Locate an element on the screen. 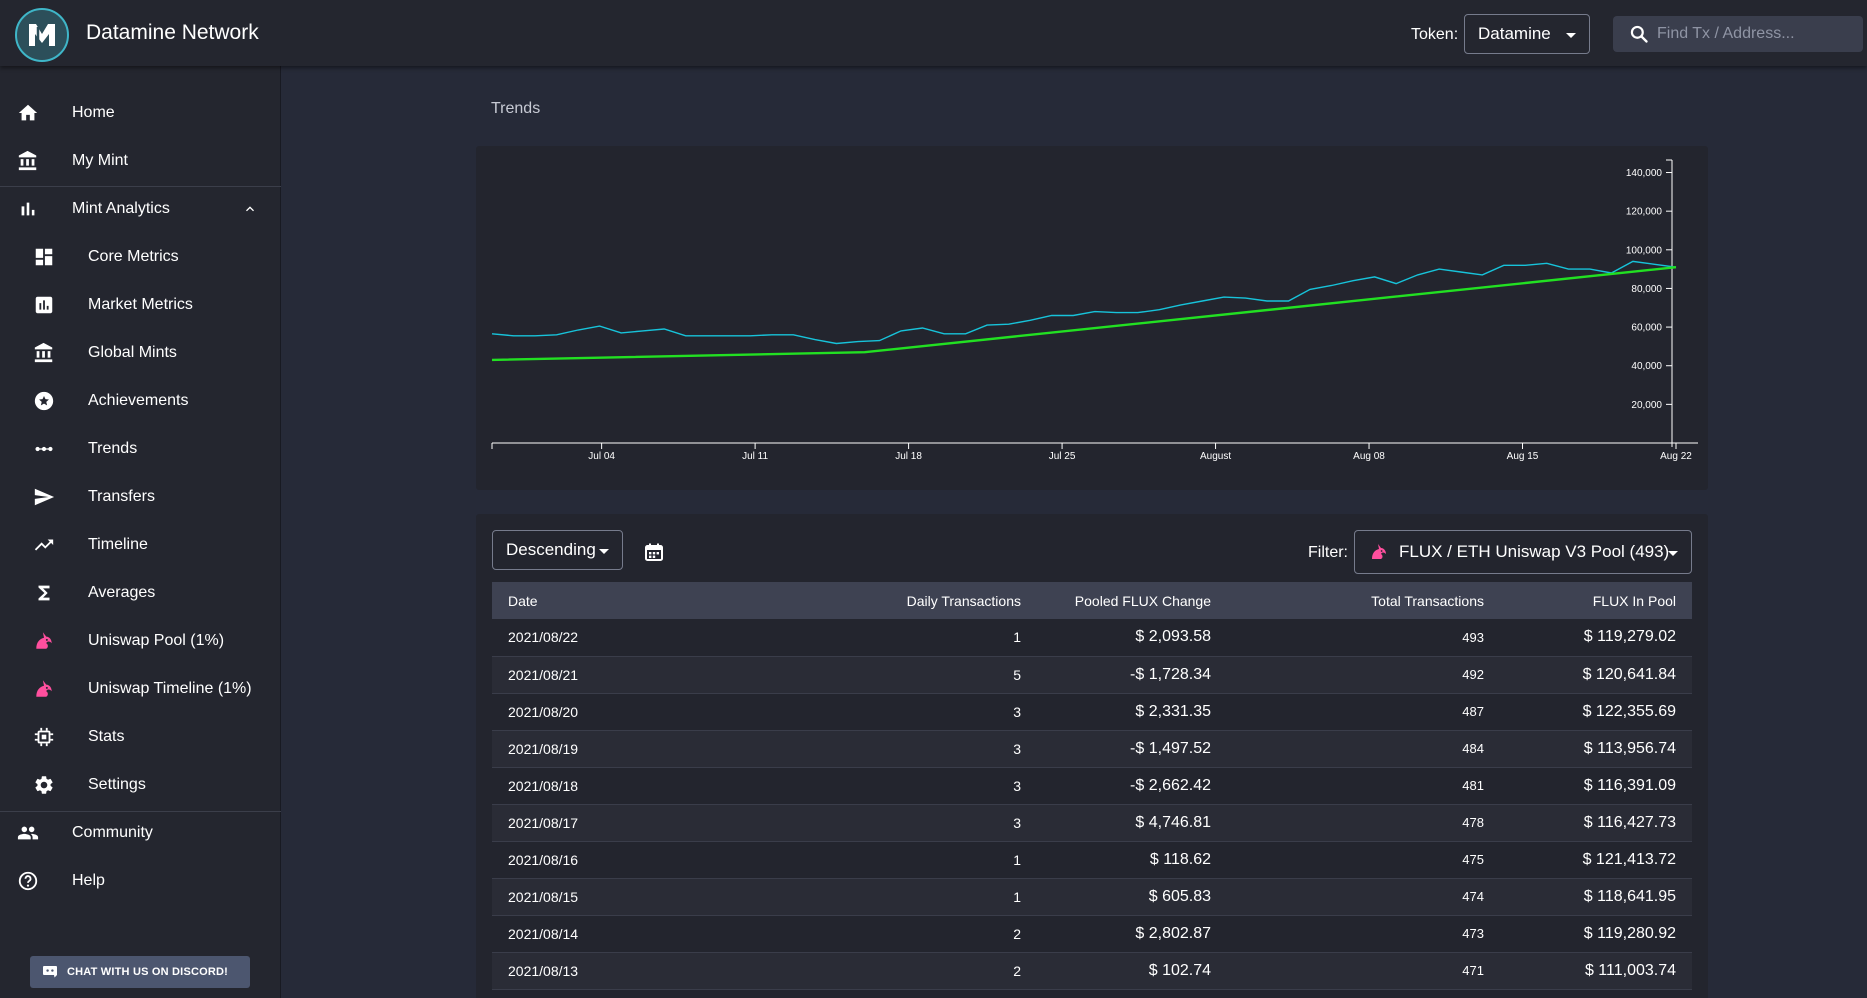 This screenshot has width=1867, height=998. table-row: 2021/08/15 1 $ 605.83 474 $ 118,641.95 is located at coordinates (1092, 896).